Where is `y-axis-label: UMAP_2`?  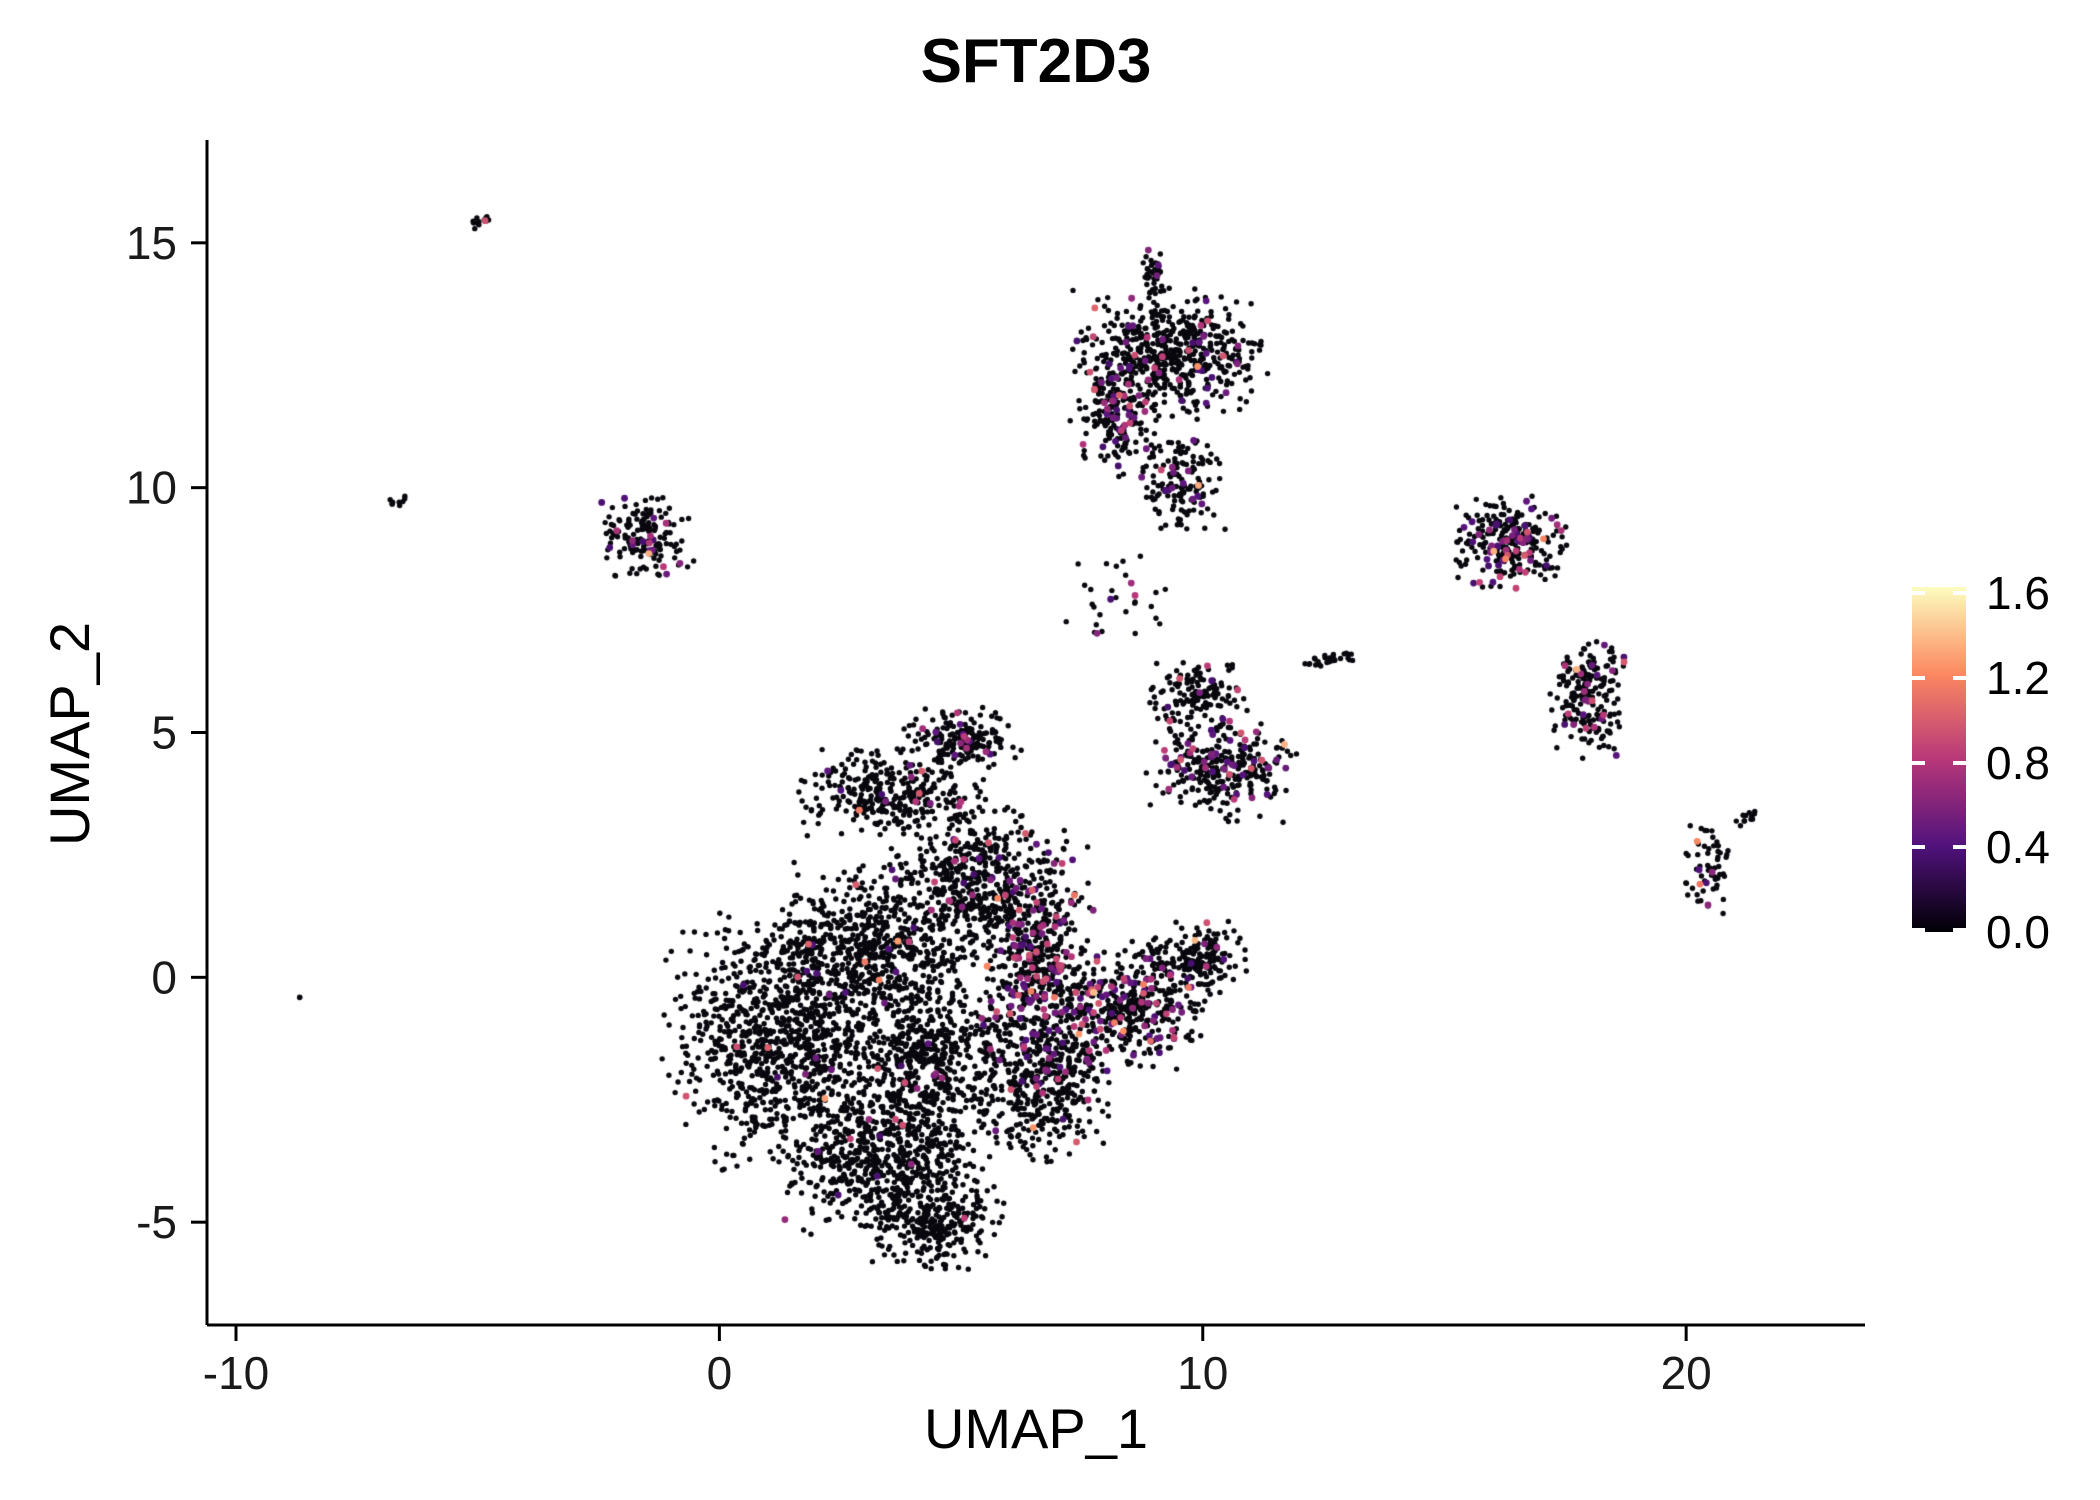 y-axis-label: UMAP_2 is located at coordinates (69, 734).